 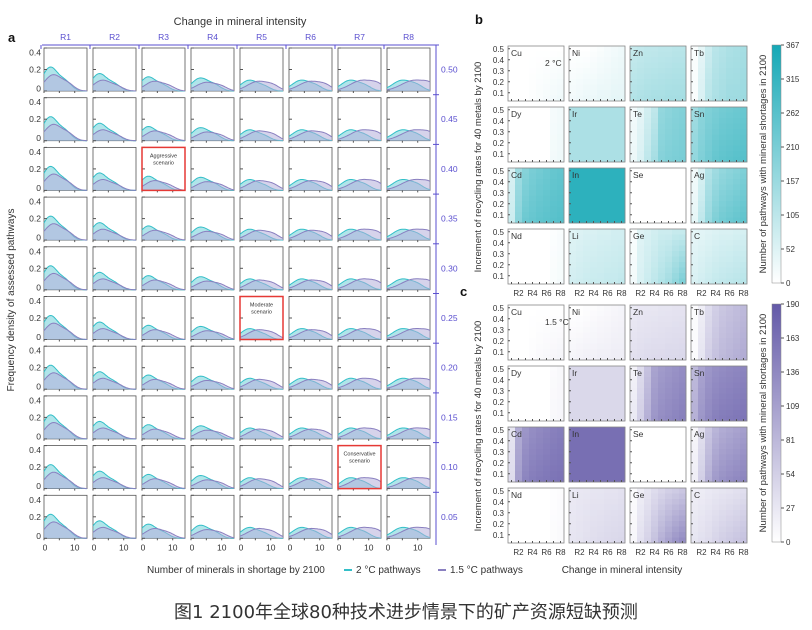 I want to click on y-tick-label: 0, so click(x=38, y=188).